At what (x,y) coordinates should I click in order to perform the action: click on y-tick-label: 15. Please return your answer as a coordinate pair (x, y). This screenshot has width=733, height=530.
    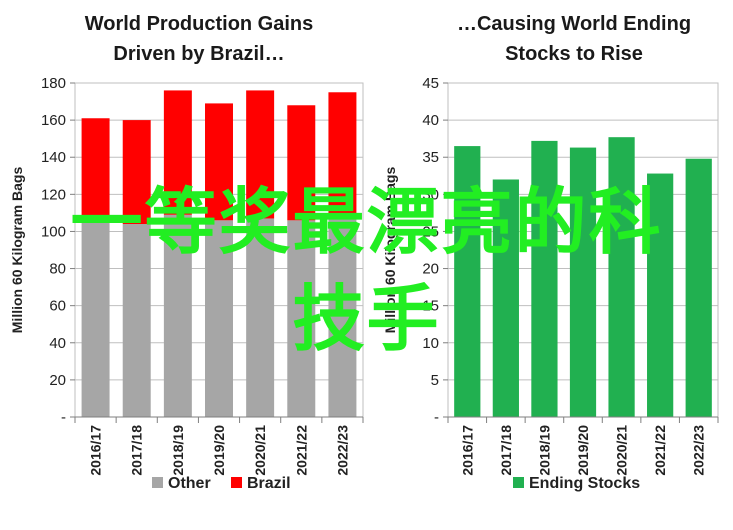
    Looking at the image, I should click on (430, 306).